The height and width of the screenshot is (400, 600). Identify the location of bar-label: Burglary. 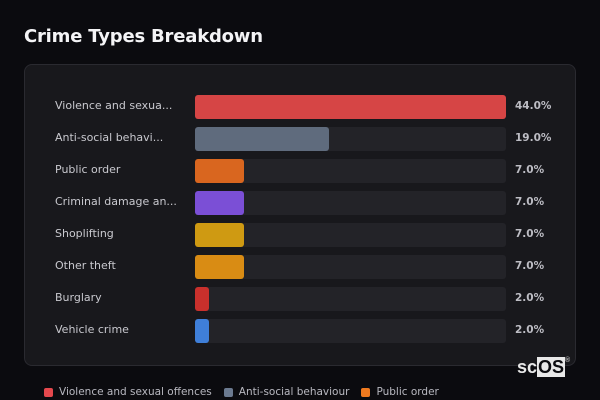
(78, 297).